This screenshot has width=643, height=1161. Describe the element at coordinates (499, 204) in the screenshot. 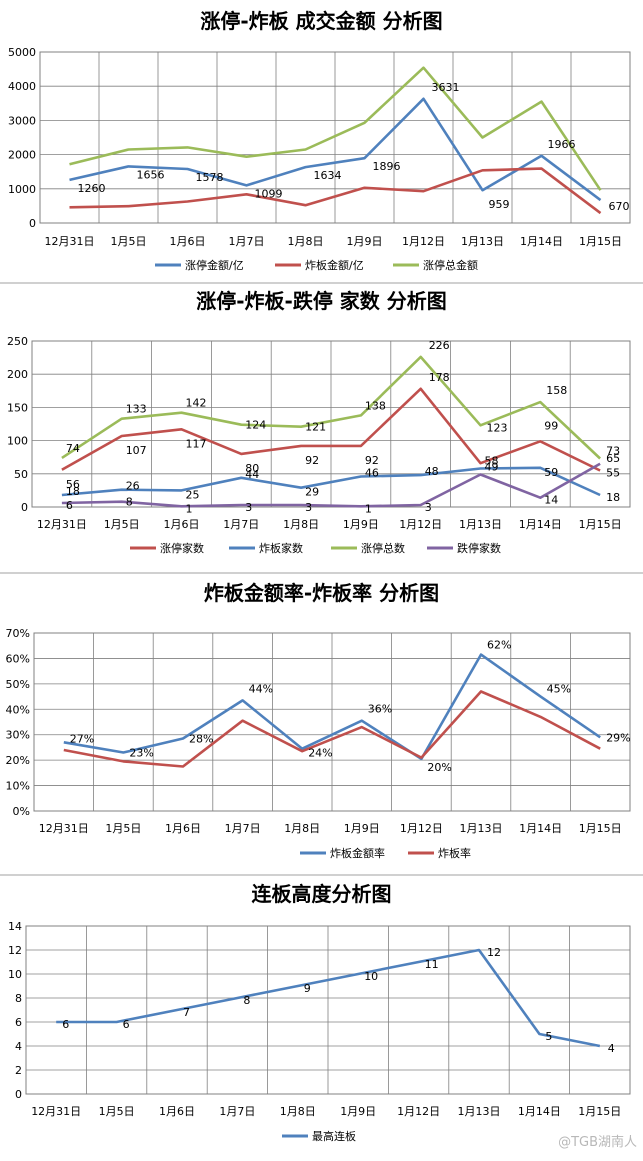

I see `data-label: 959` at that location.